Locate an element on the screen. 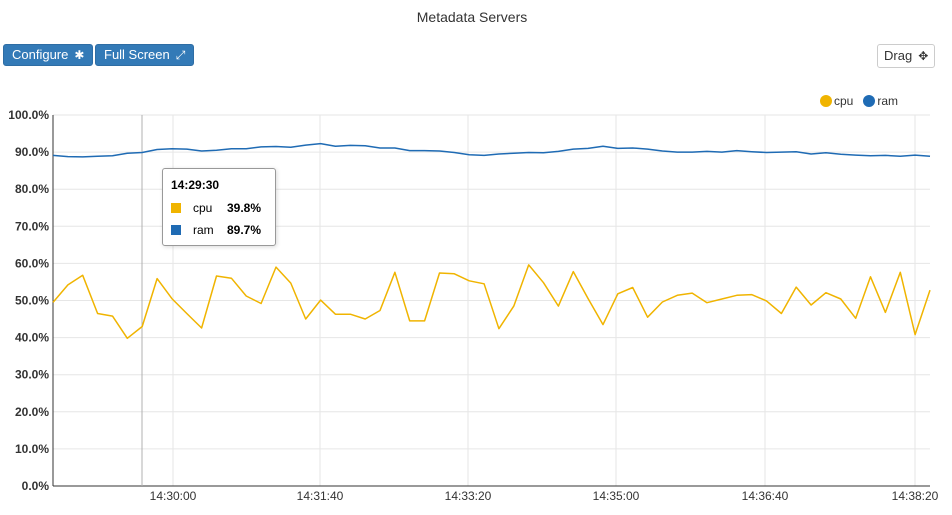 The width and height of the screenshot is (952, 515). tooltip-value-cpu: 39.8% is located at coordinates (244, 208).